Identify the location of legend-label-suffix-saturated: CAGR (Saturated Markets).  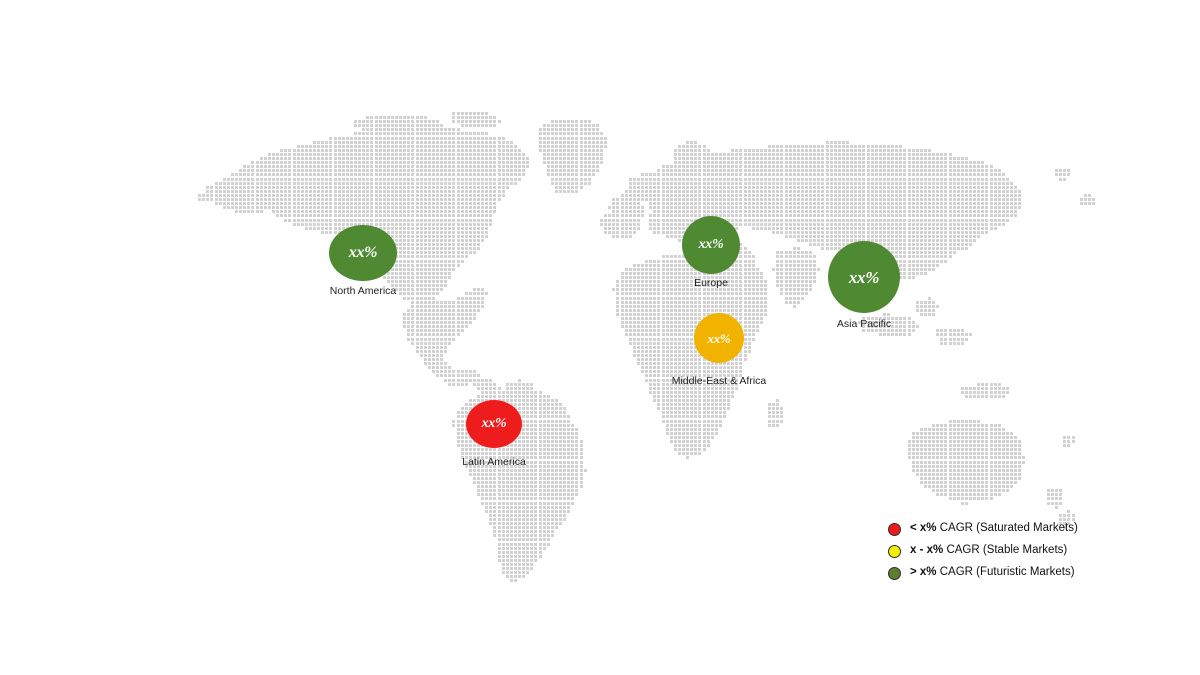
(1007, 528).